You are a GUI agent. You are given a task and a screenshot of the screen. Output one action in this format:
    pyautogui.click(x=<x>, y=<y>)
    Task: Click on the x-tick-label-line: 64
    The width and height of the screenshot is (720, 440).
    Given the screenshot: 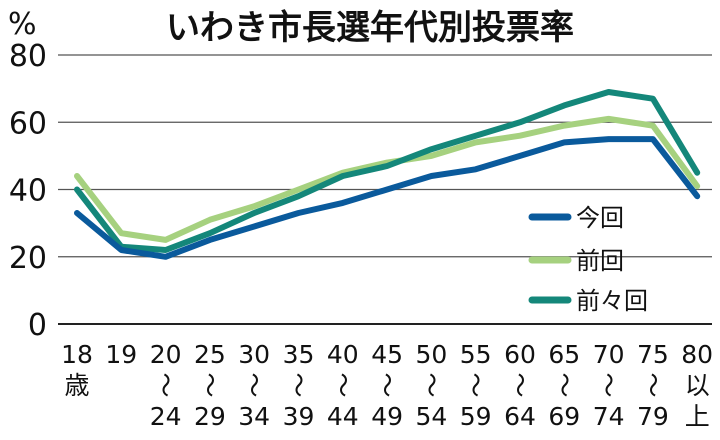 What is the action you would take?
    pyautogui.click(x=520, y=416)
    